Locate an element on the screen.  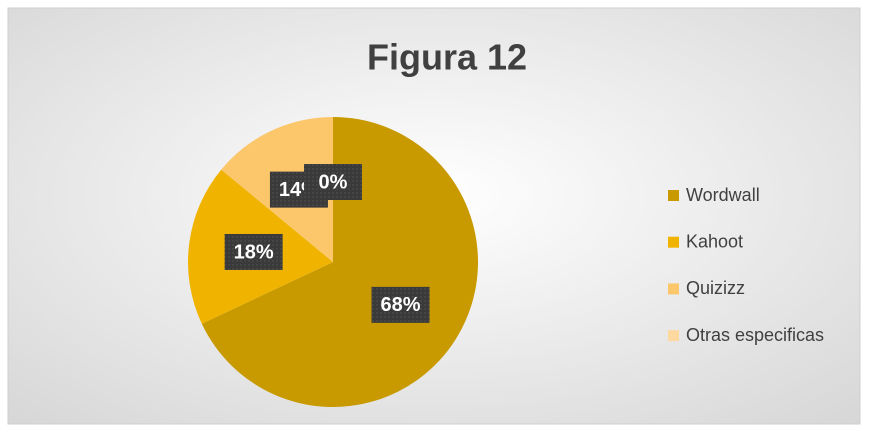
legend-label: Kahoot is located at coordinates (714, 241).